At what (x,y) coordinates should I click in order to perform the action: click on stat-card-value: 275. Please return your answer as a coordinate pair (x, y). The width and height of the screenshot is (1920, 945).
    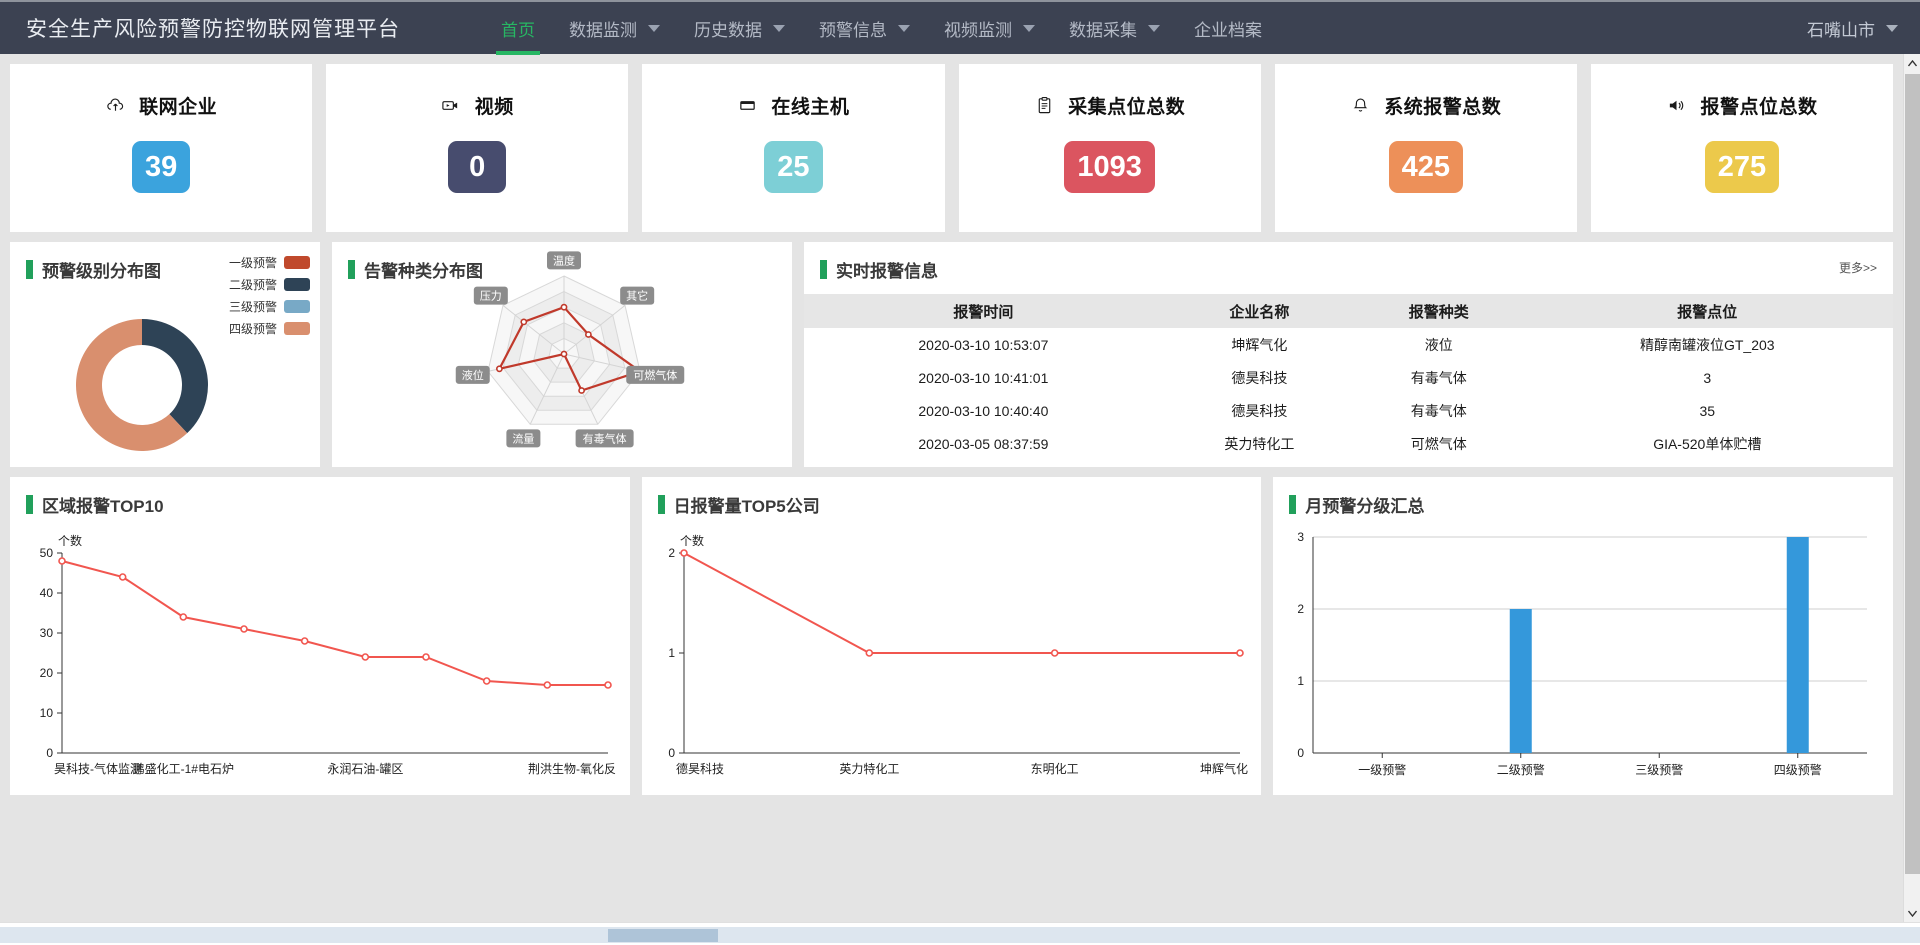
    Looking at the image, I should click on (1742, 166).